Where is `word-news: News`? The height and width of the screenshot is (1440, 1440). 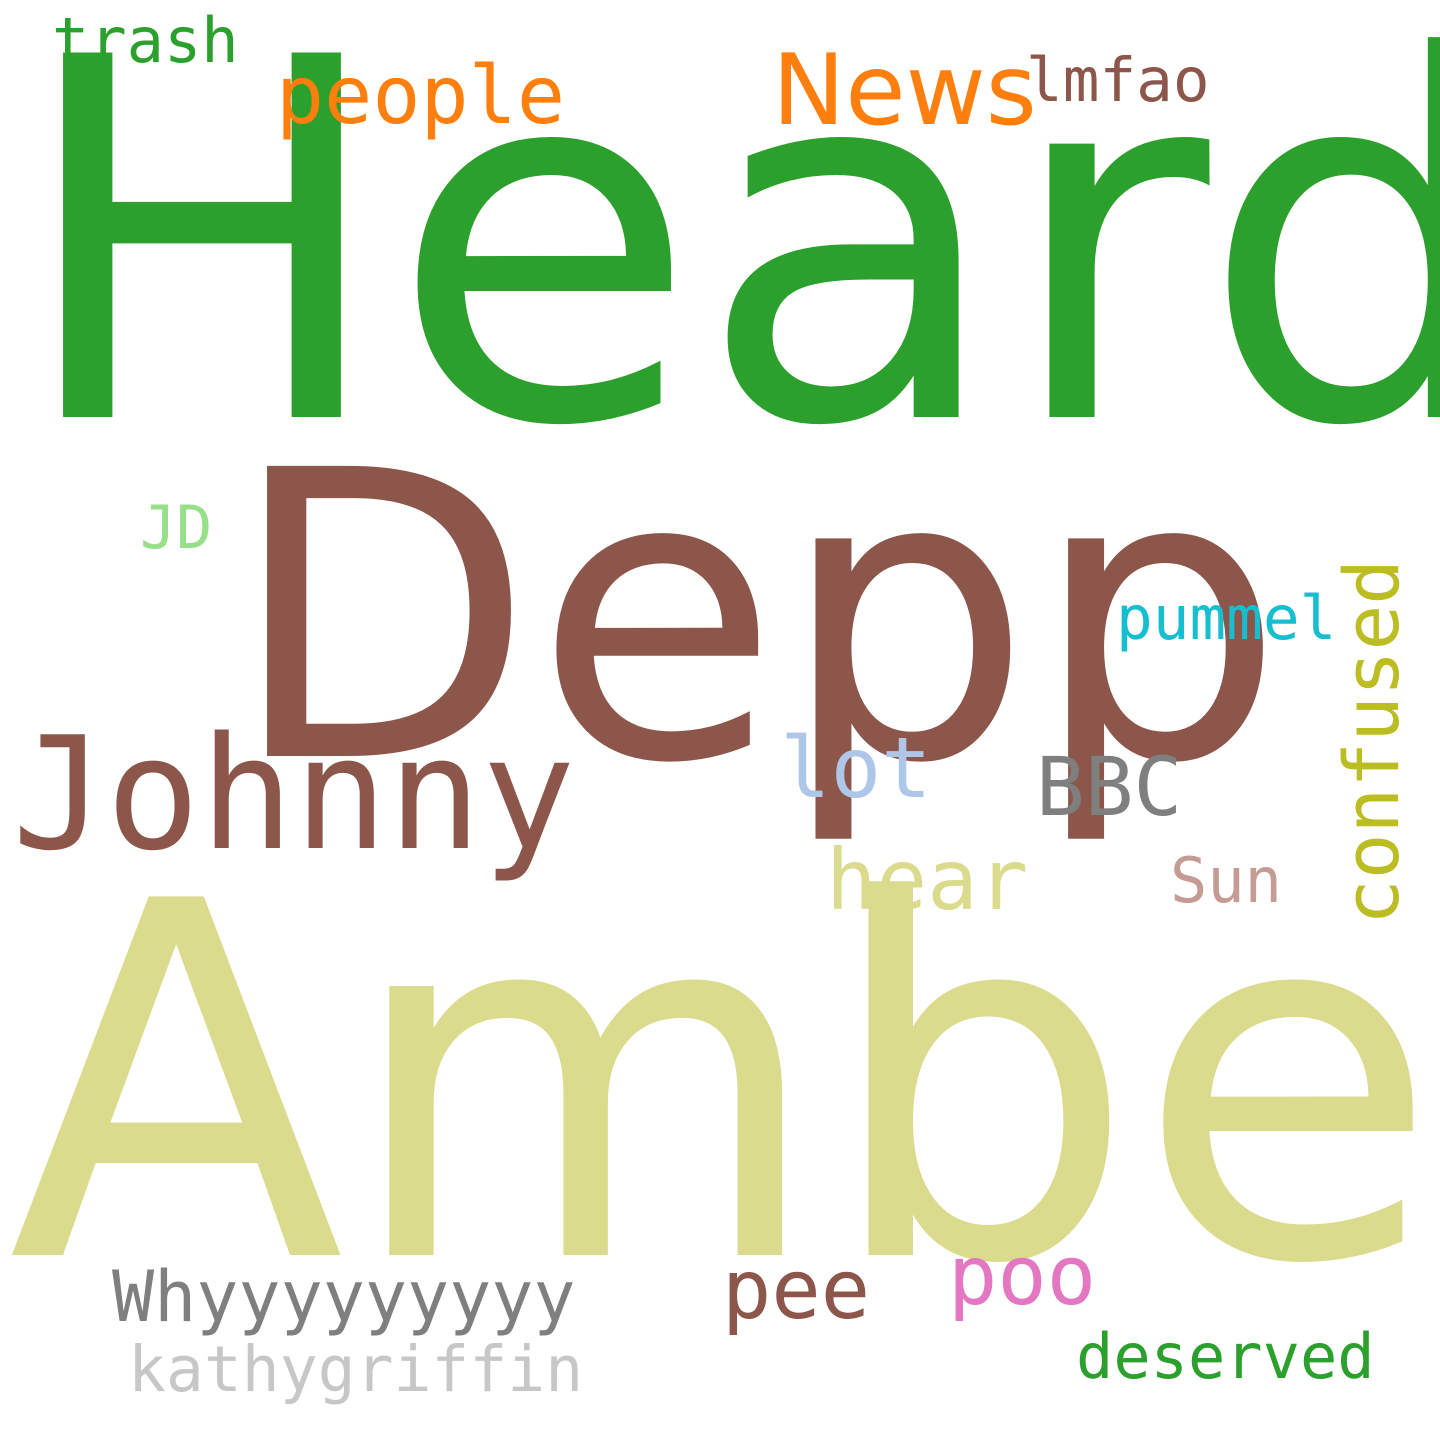
word-news: News is located at coordinates (904, 91).